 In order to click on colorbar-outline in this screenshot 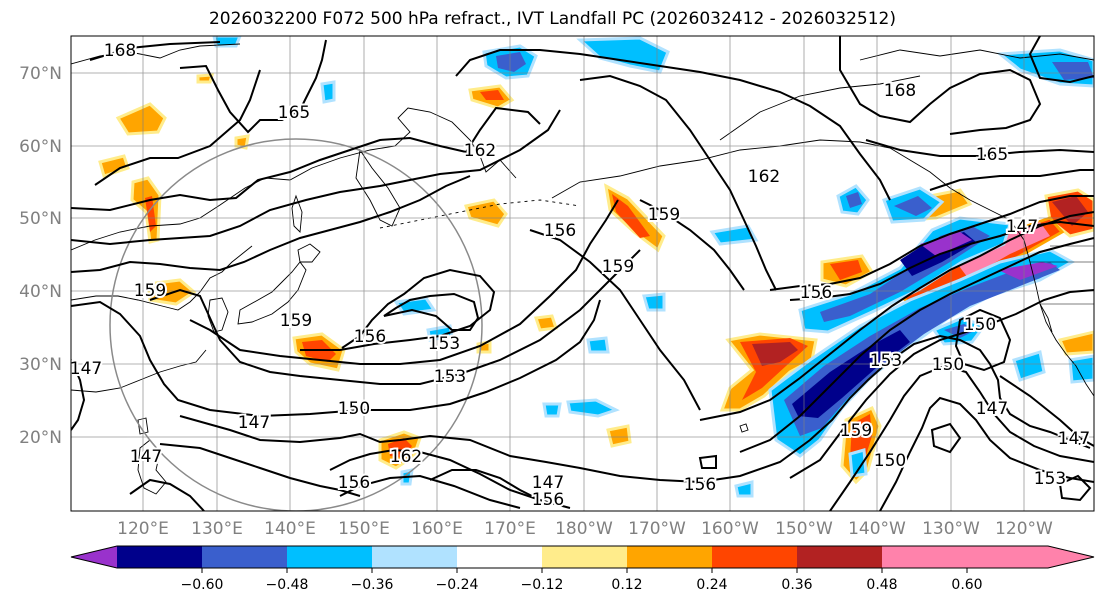, I will do `click(582, 557)`.